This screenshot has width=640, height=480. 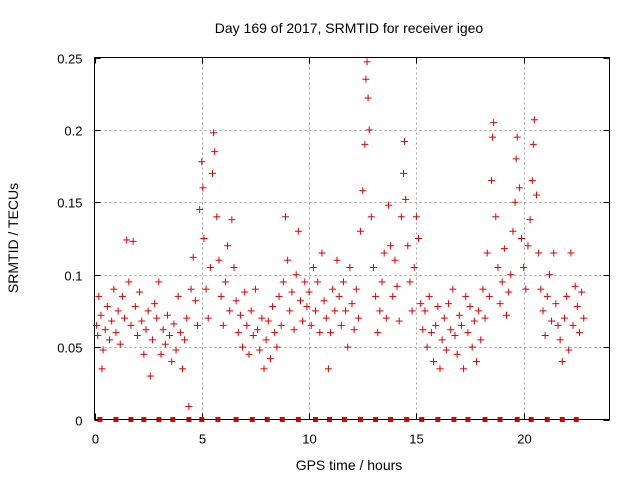 What do you see at coordinates (69, 348) in the screenshot?
I see `y-tick-label: 0.05` at bounding box center [69, 348].